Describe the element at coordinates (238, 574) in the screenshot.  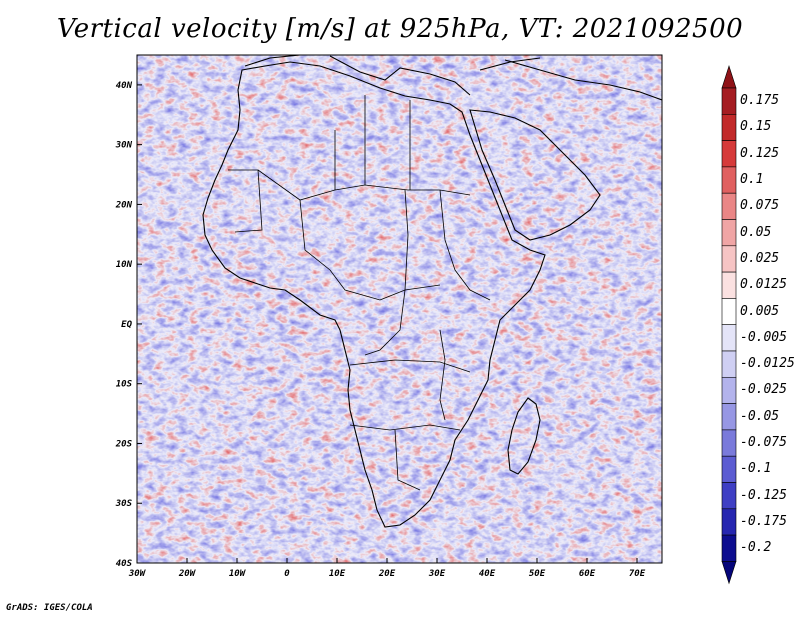
I see `lon-tick-label: 10W` at that location.